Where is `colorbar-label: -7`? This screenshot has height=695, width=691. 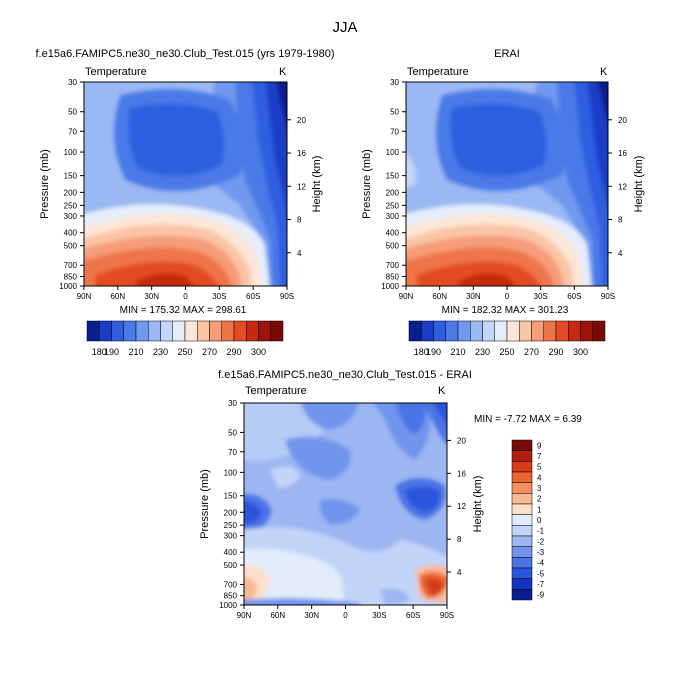 colorbar-label: -7 is located at coordinates (541, 584).